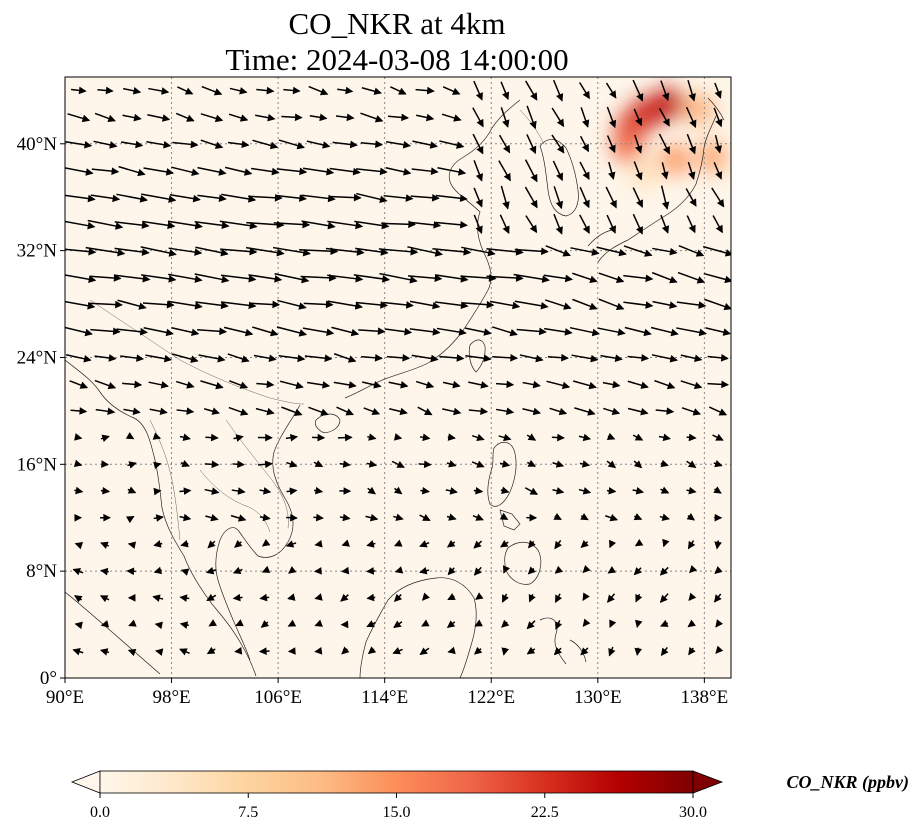 The image size is (920, 836). What do you see at coordinates (545, 812) in the screenshot?
I see `colorbar-tick-label-3: 22.5` at bounding box center [545, 812].